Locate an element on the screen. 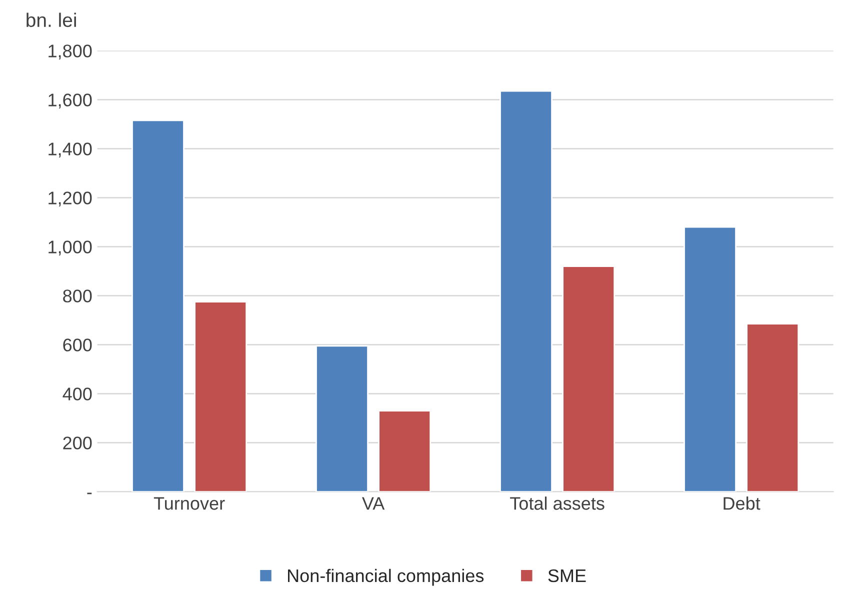  y-tick-label: 1,400 is located at coordinates (70, 150).